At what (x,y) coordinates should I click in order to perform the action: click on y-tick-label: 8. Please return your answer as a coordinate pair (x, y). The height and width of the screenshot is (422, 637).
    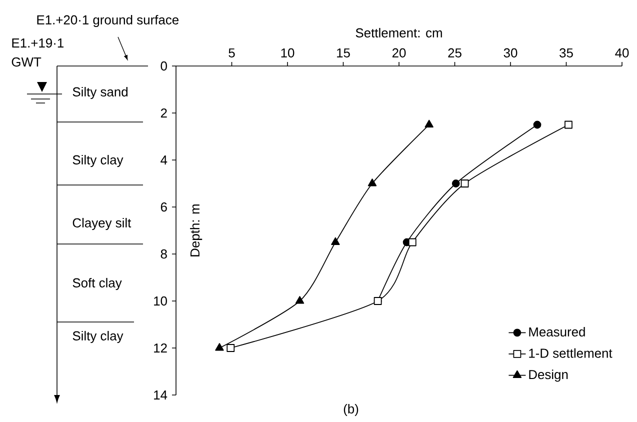
    Looking at the image, I should click on (163, 254).